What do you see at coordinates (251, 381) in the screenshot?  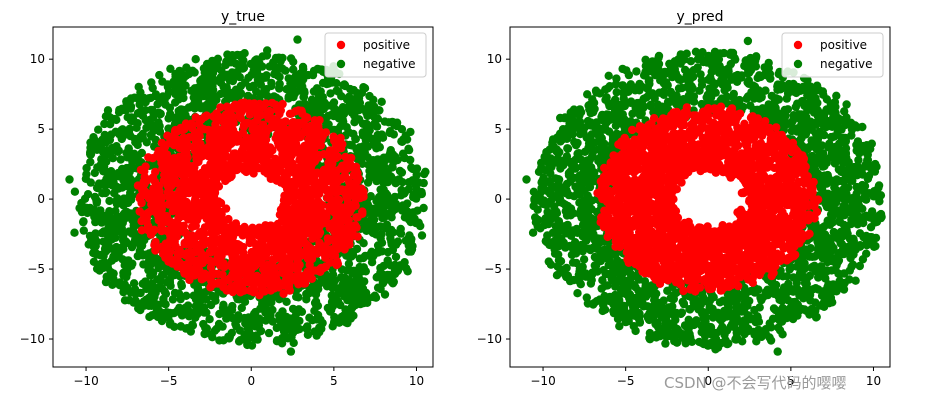 I see `x-tick-label: 0` at bounding box center [251, 381].